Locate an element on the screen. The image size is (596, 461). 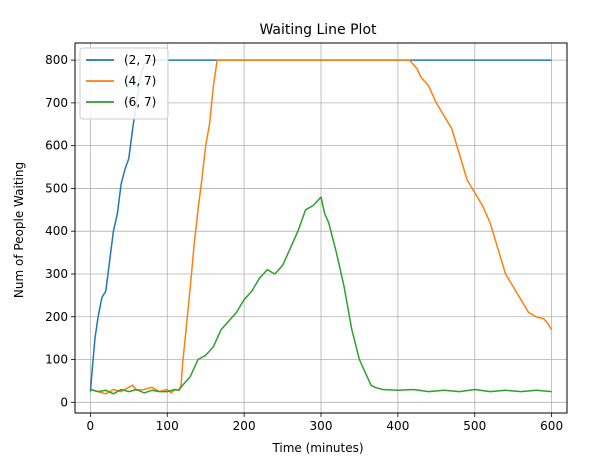
y-tick-label: 800 is located at coordinates (56, 60).